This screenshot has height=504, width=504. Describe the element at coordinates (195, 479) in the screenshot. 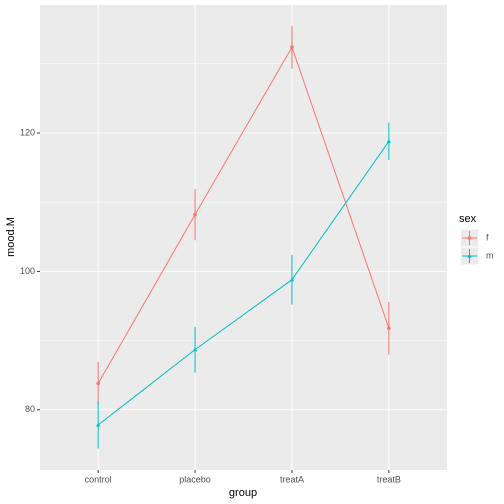

I see `x-tick-label: placebo` at that location.